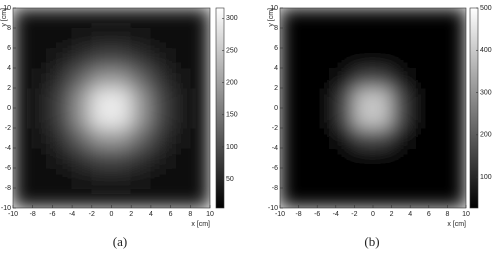 The image size is (492, 257). What do you see at coordinates (232, 115) in the screenshot?
I see `colorbar-tick-label: 150` at bounding box center [232, 115].